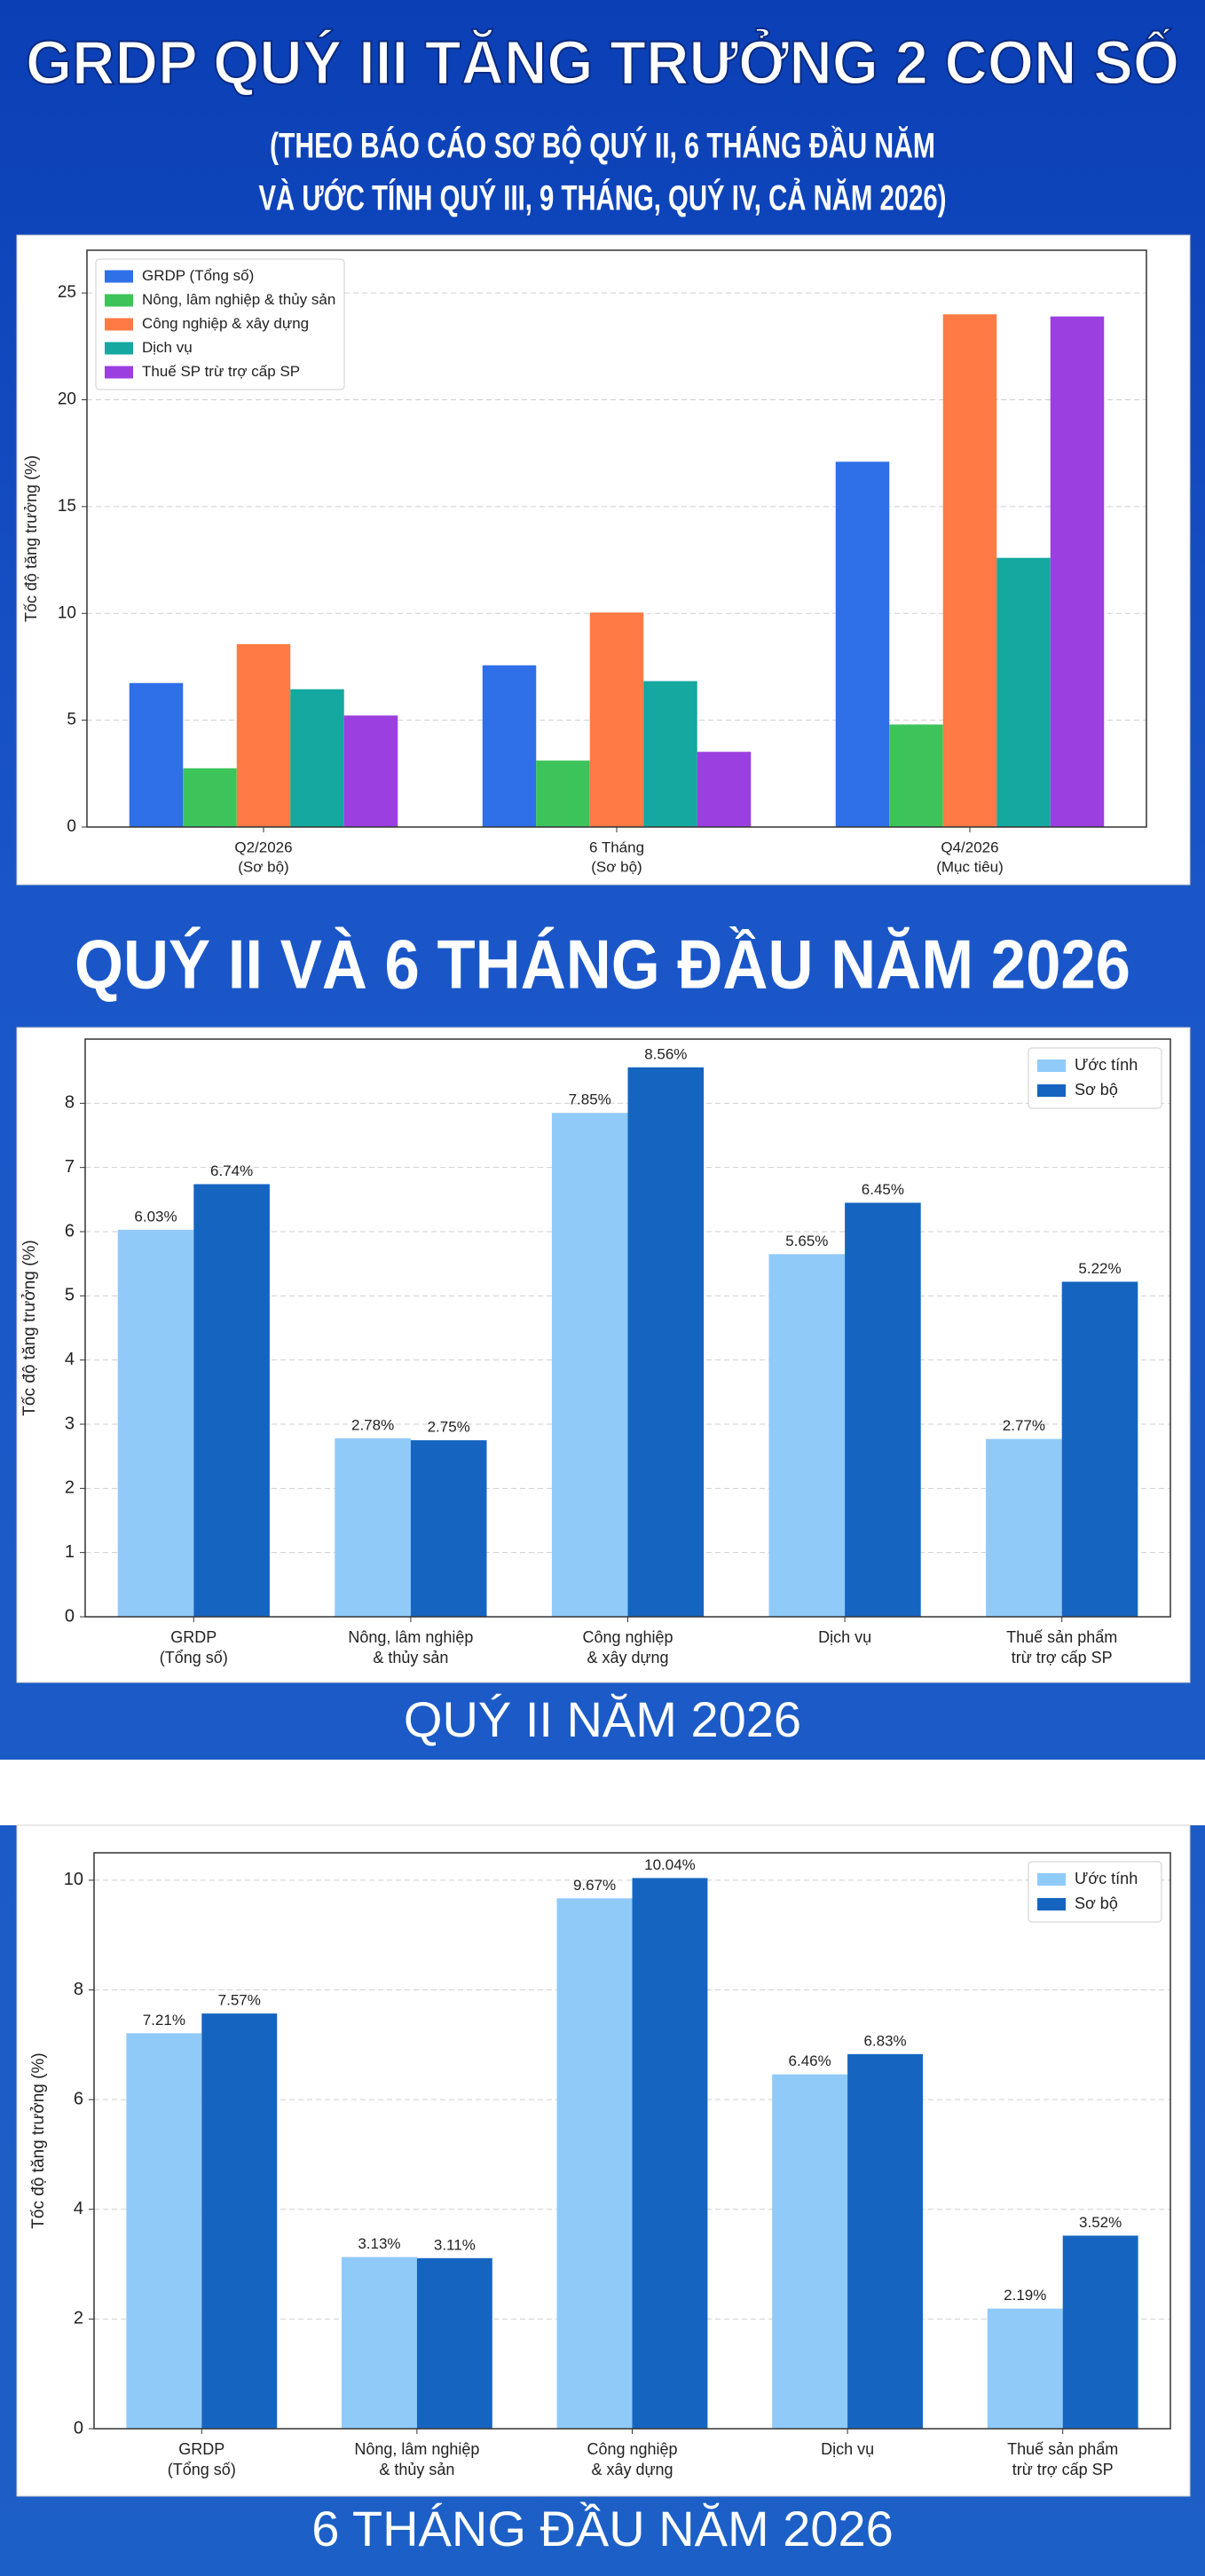  What do you see at coordinates (616, 847) in the screenshot?
I see `x-tick-label: 6 Tháng` at bounding box center [616, 847].